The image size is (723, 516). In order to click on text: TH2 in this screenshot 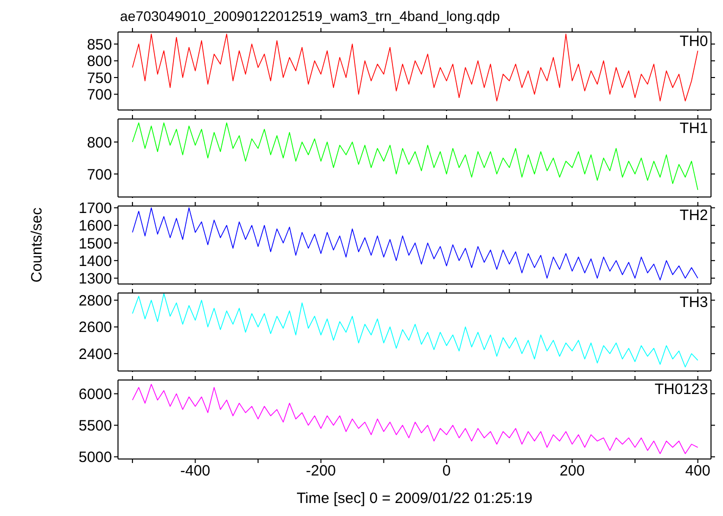, I will do `click(694, 215)`.